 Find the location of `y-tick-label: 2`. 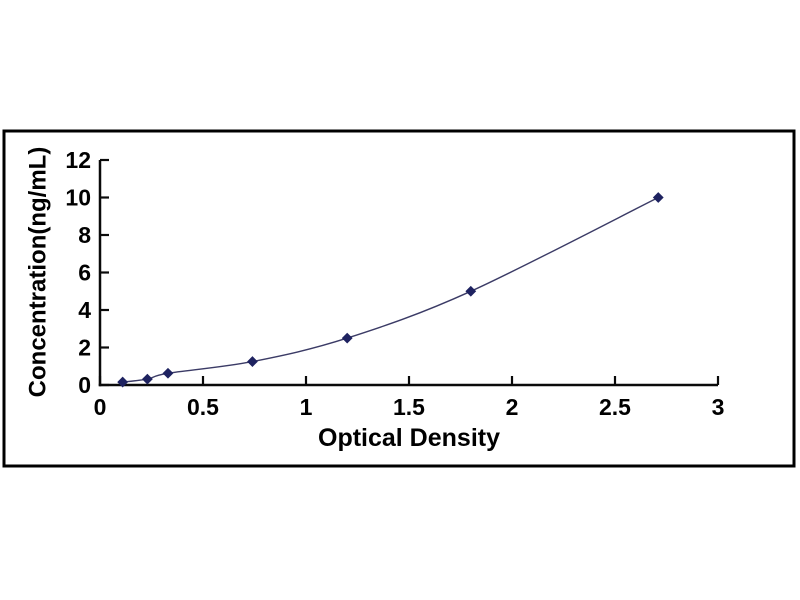

y-tick-label: 2 is located at coordinates (84, 348).